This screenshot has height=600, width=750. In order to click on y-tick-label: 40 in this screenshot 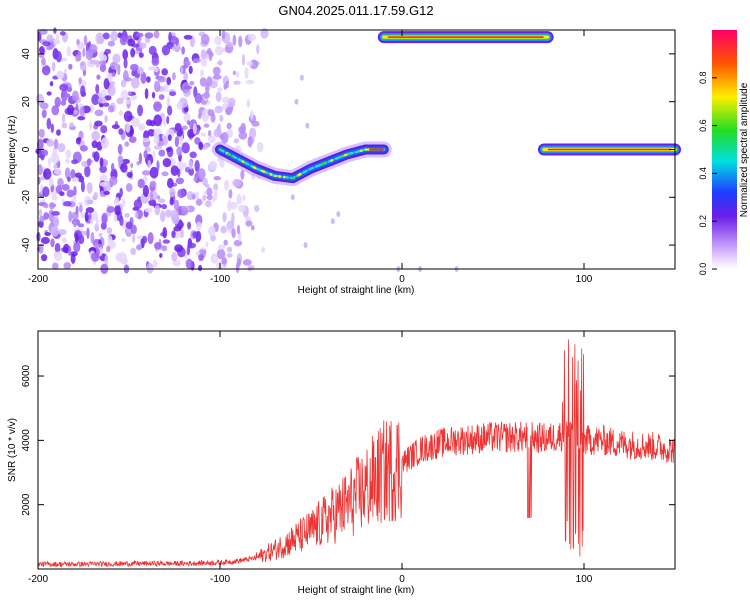, I will do `click(26, 54)`.